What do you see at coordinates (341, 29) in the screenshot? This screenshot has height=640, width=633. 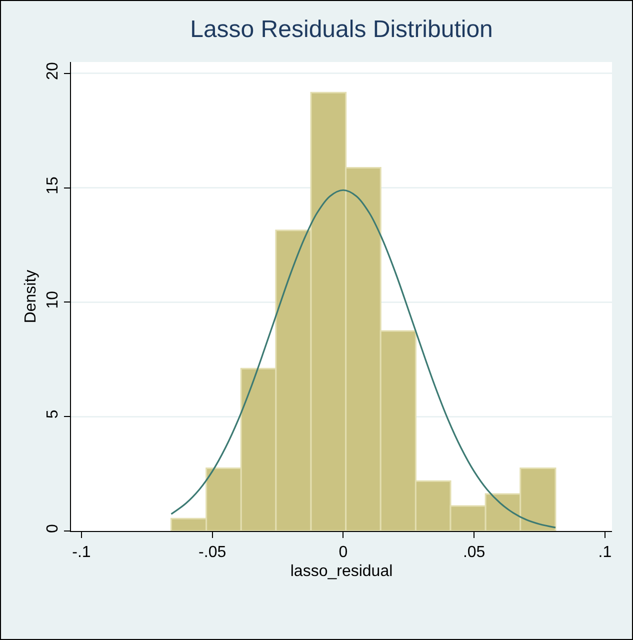 I see `chart-title: Lasso Residuals Distribution` at bounding box center [341, 29].